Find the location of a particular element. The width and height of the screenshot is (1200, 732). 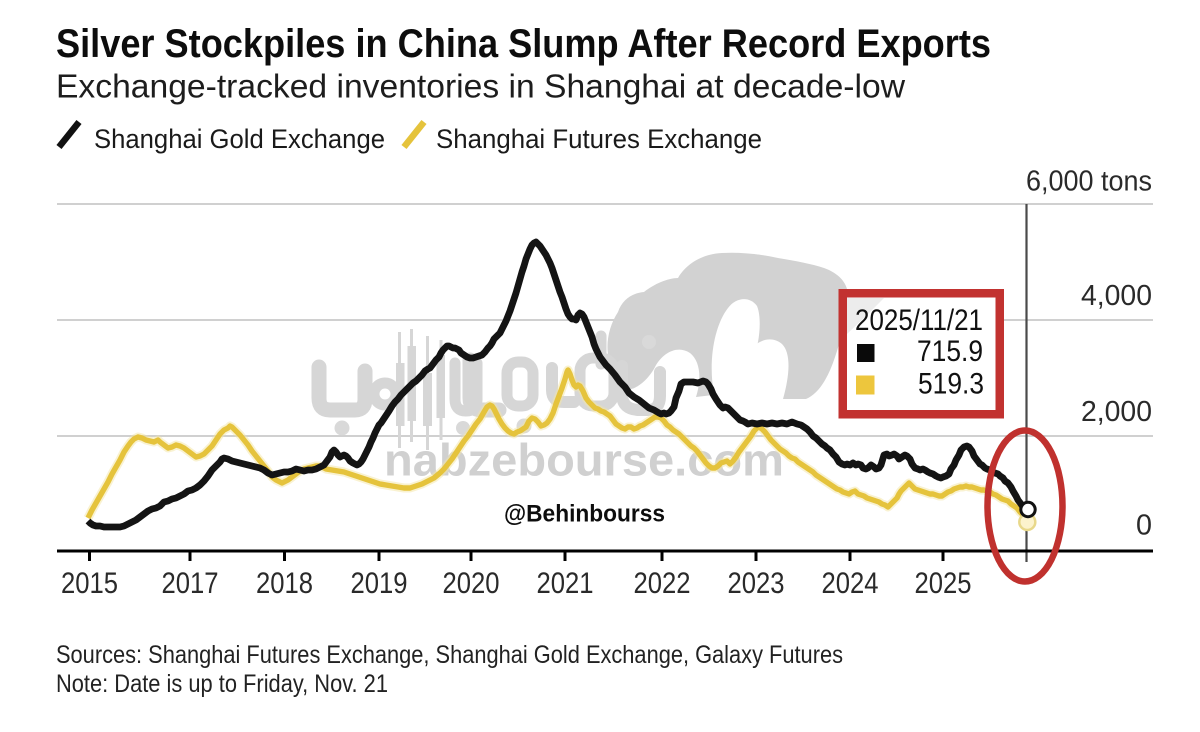

svg-text: 2025/11/21 is located at coordinates (919, 320).